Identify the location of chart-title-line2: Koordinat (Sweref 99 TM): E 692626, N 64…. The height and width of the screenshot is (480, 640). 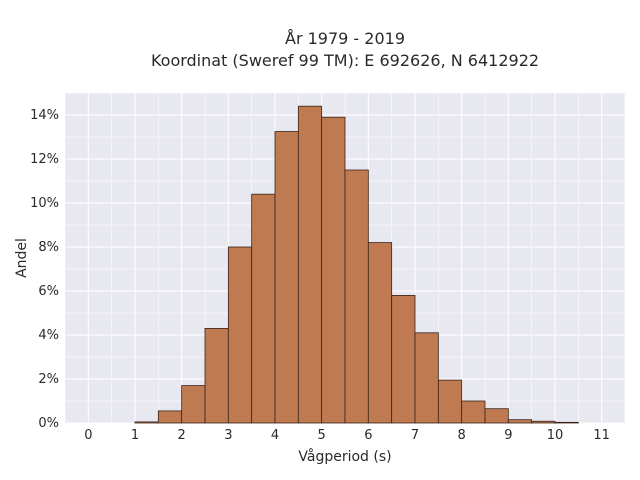
(345, 60).